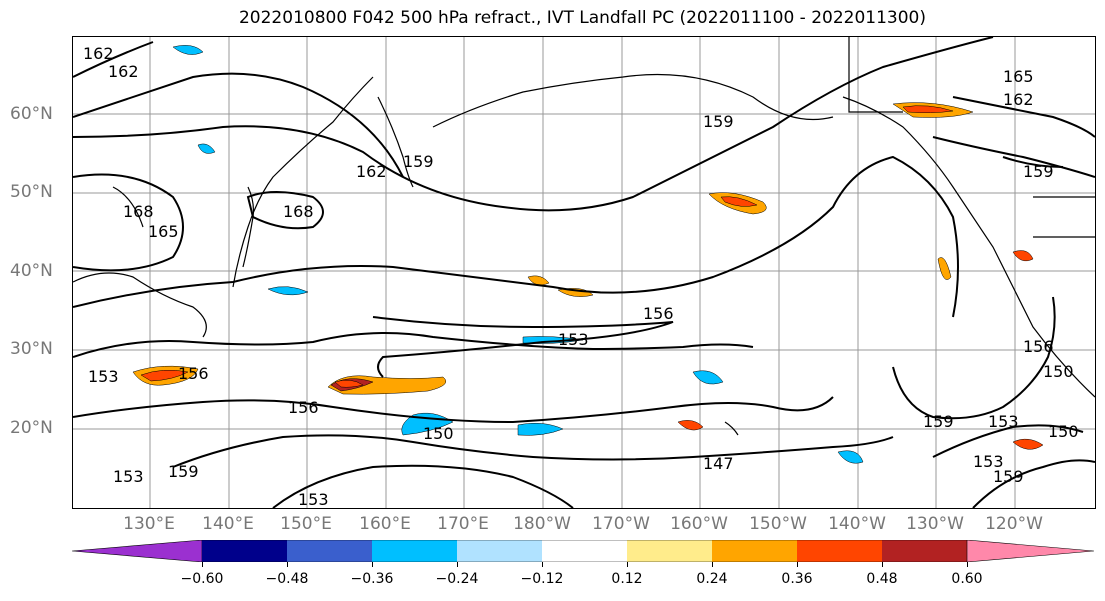  What do you see at coordinates (31, 192) in the screenshot?
I see `lat-label-50: 50°N` at bounding box center [31, 192].